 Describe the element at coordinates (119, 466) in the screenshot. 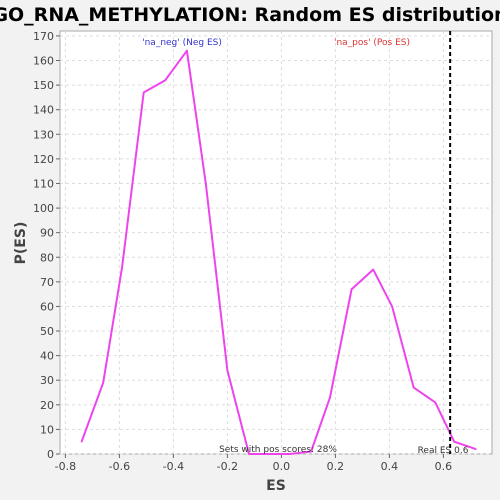

I see `x-tick-label: -0.6` at that location.